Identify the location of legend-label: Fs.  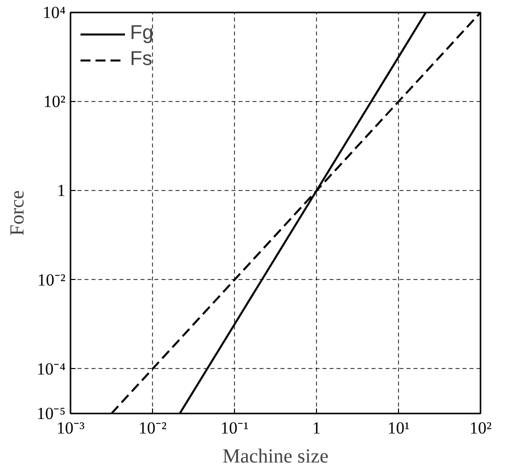
(141, 59).